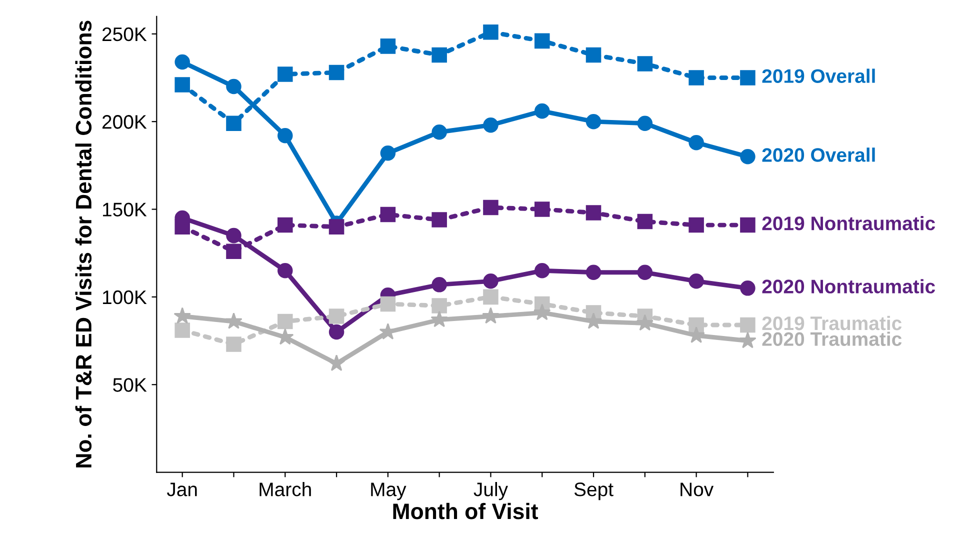 Image resolution: width=979 pixels, height=546 pixels. I want to click on x-tick-label: Sept, so click(594, 491).